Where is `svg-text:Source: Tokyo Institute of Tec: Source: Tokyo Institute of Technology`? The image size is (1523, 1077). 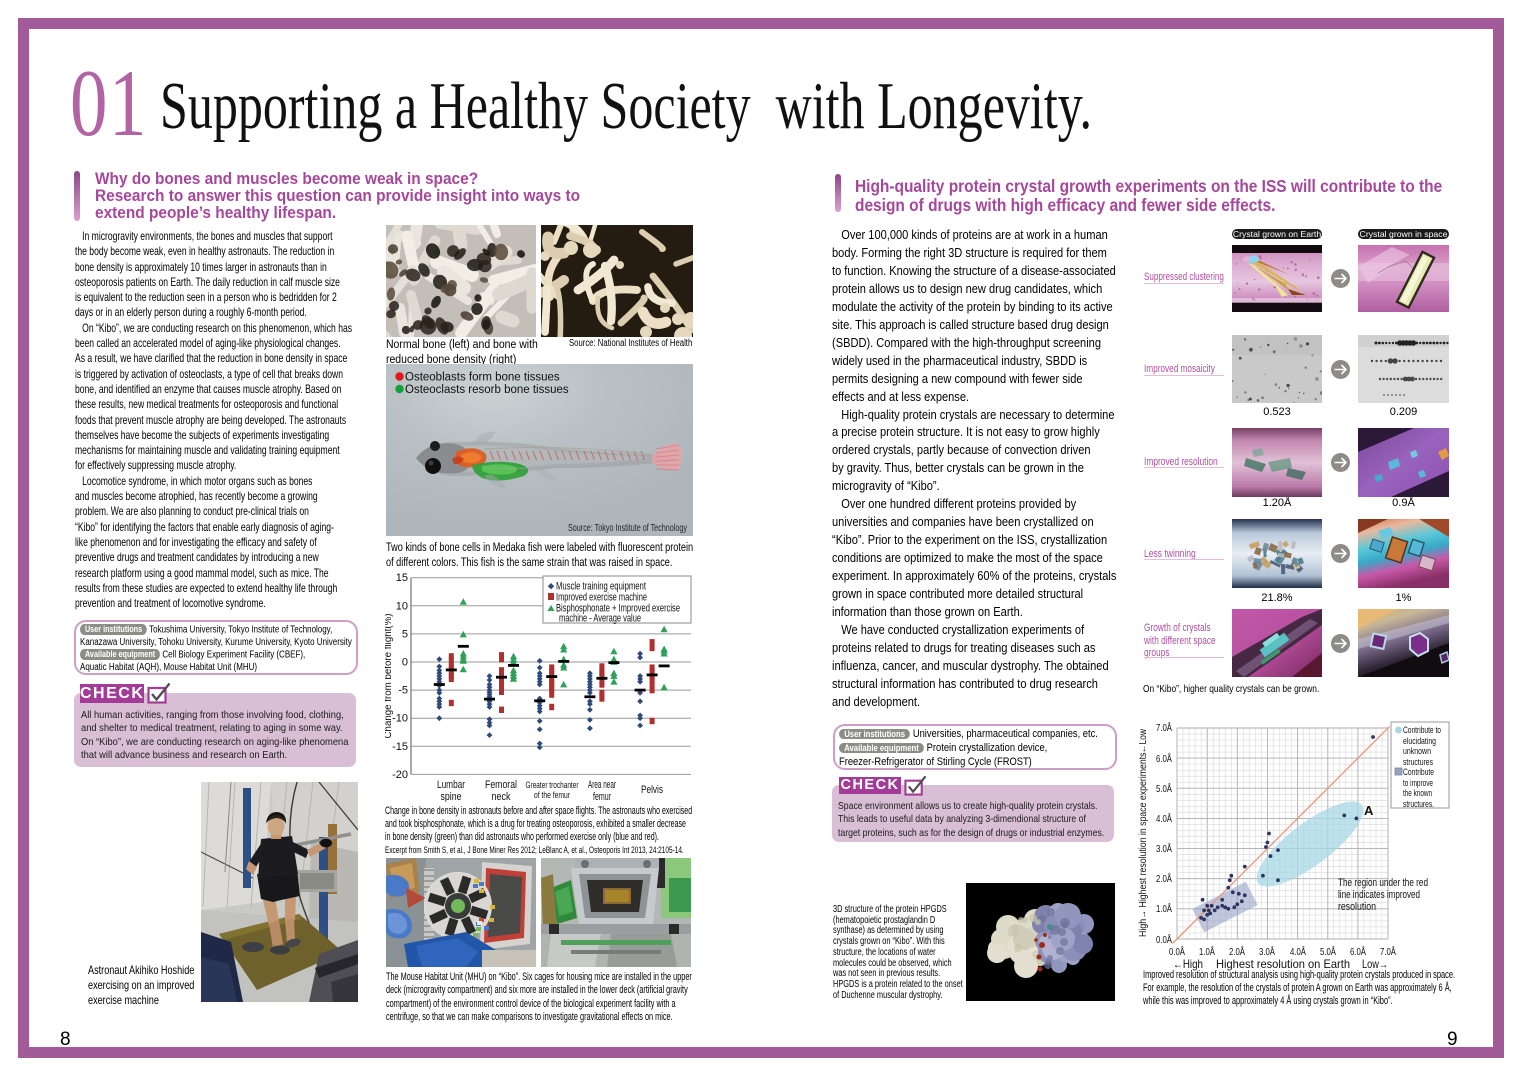
svg-text:Source: Tokyo Institute of Tec: Source: Tokyo Institute of Technology is located at coordinates (627, 528).